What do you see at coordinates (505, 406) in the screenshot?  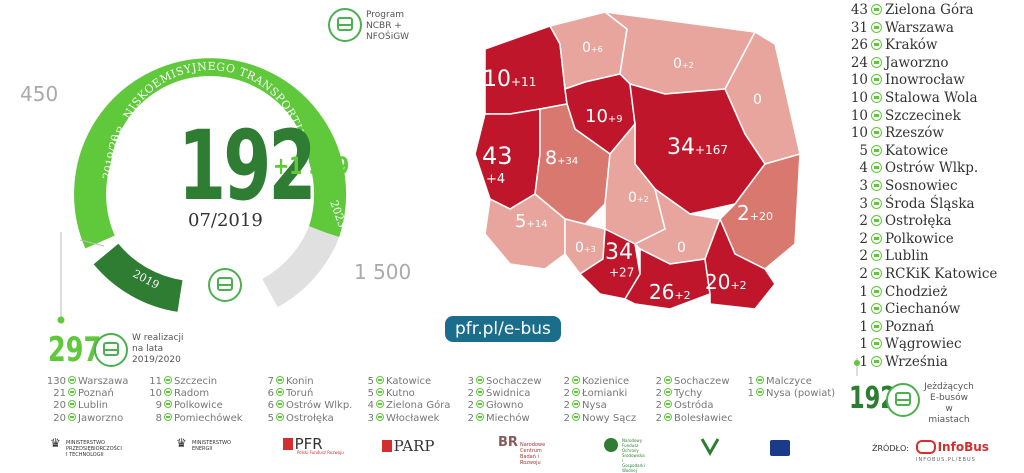 I see `planned-city-name: Głowno` at bounding box center [505, 406].